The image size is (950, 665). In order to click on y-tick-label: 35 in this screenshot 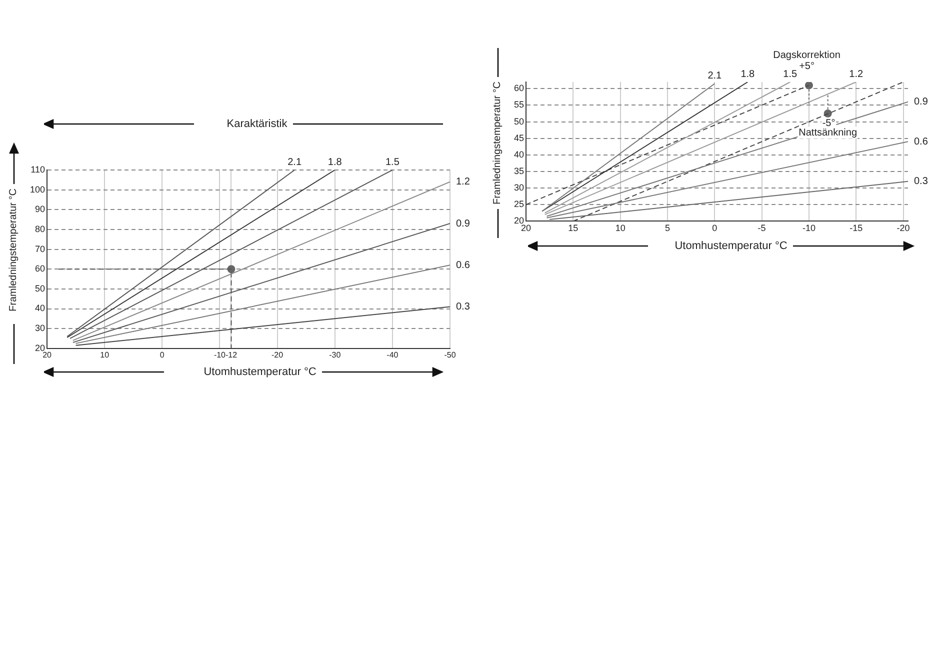, I will do `click(519, 171)`.